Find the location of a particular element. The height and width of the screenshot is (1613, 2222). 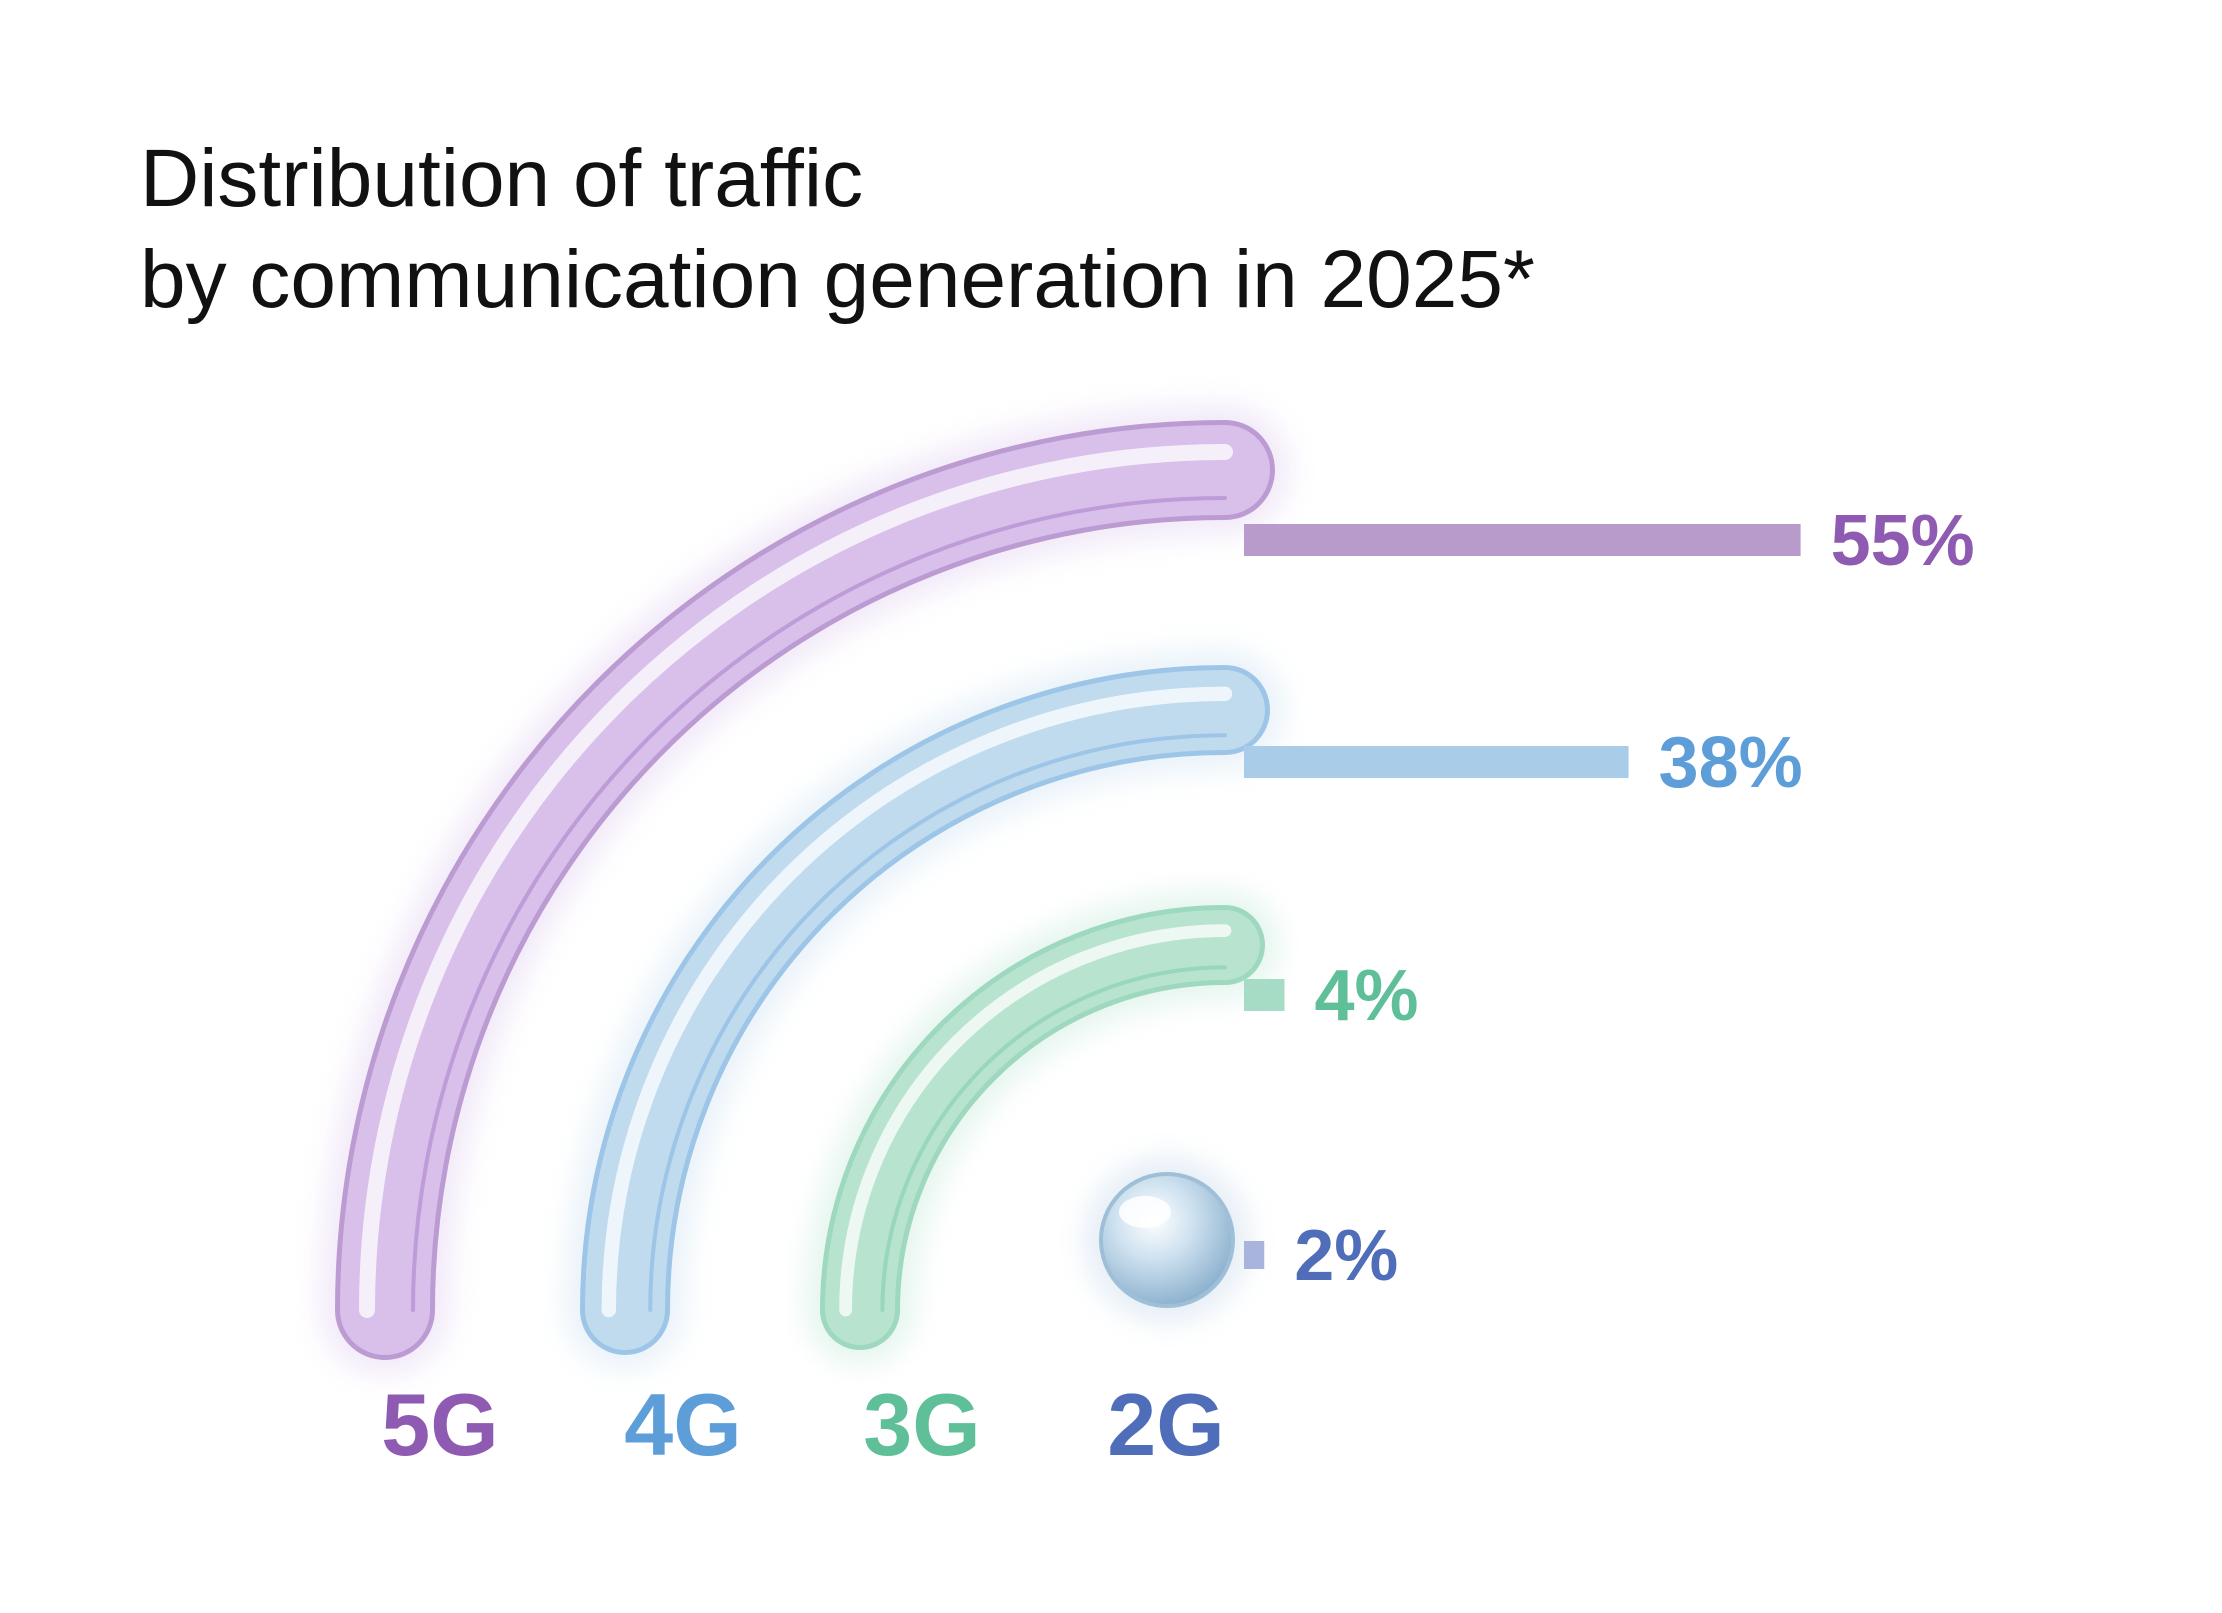

chart-title-line-1: Distribution of traffic is located at coordinates (502, 178).